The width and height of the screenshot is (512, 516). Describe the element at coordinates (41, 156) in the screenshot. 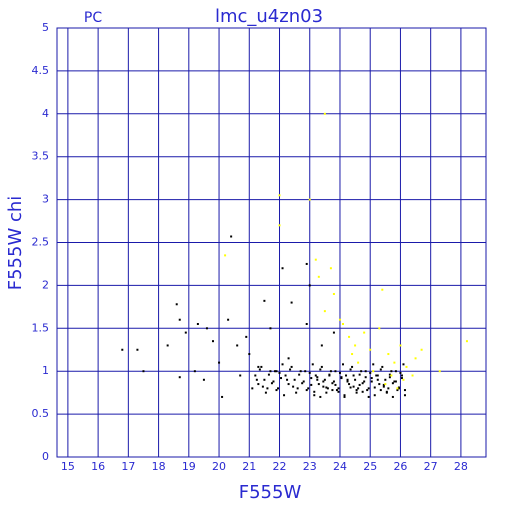

I see `y-tick-label: 3.5` at that location.